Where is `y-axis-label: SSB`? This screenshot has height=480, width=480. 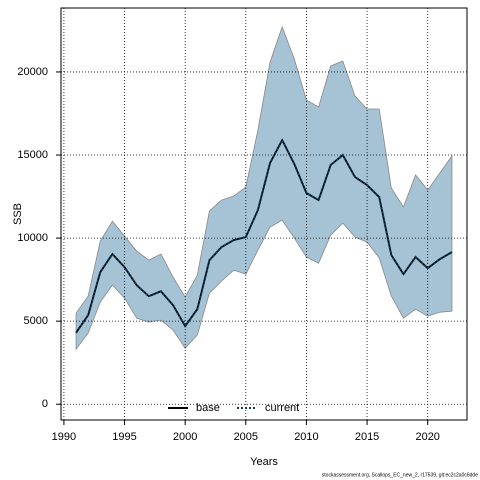
y-axis-label: SSB is located at coordinates (18, 214).